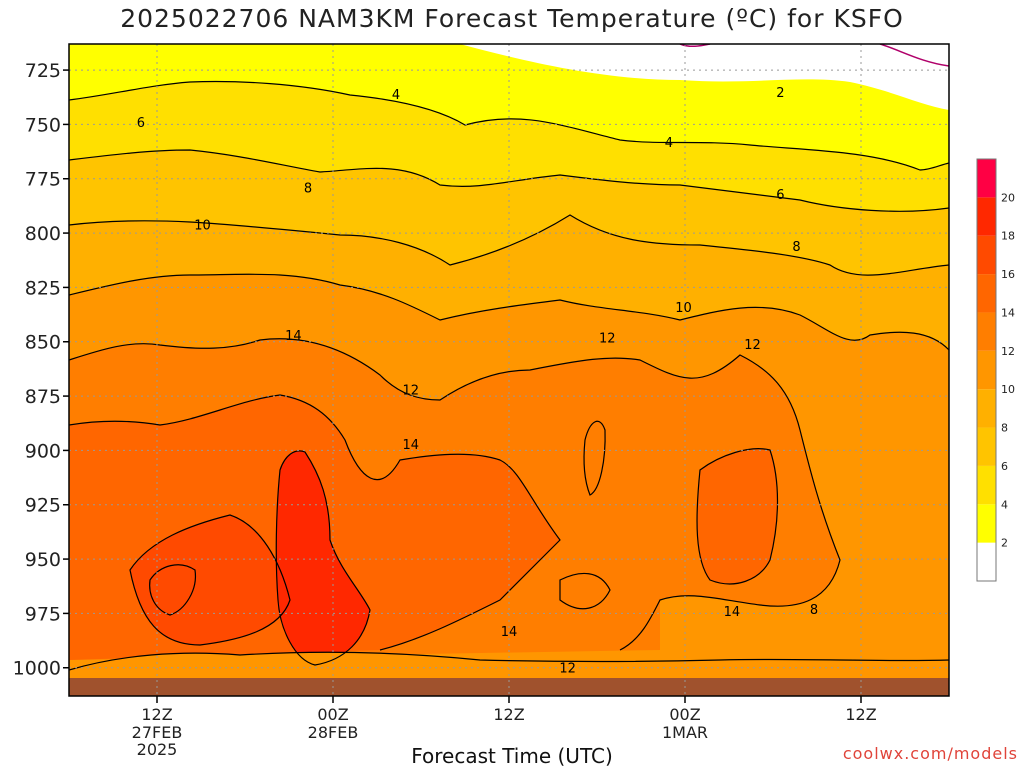 The width and height of the screenshot is (1024, 768). Describe the element at coordinates (43, 560) in the screenshot. I see `y-tick-label: 950` at that location.